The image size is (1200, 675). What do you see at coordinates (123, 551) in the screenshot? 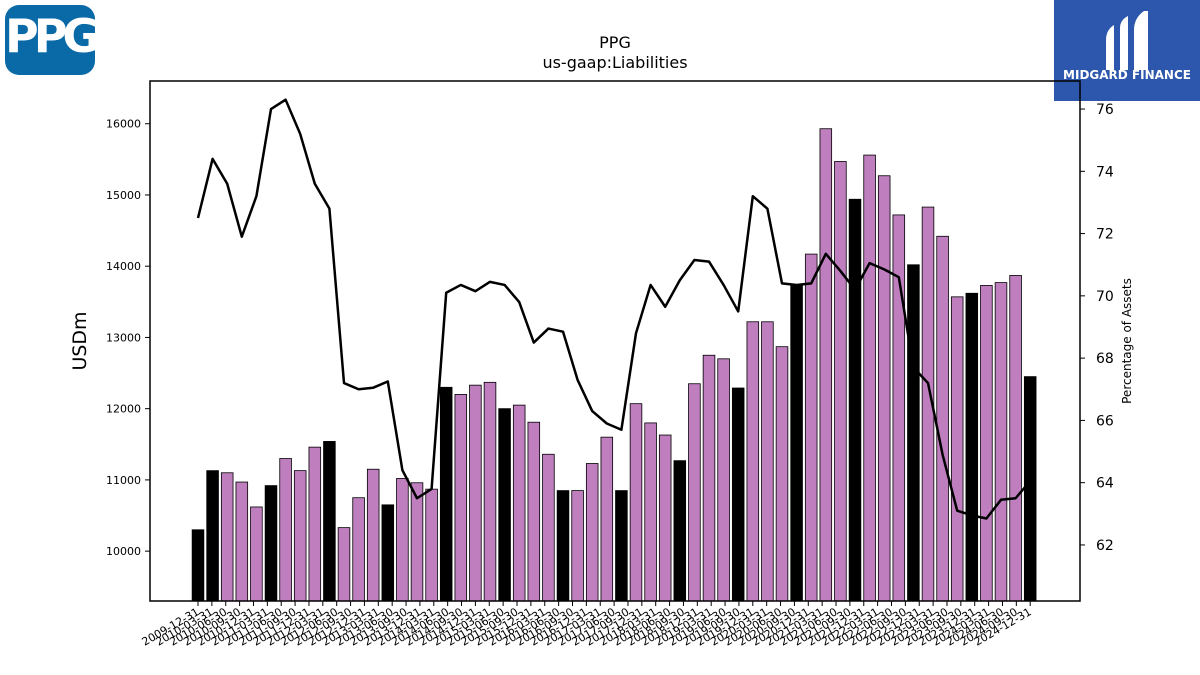
I see `y-tick-label: 10000` at bounding box center [123, 551].